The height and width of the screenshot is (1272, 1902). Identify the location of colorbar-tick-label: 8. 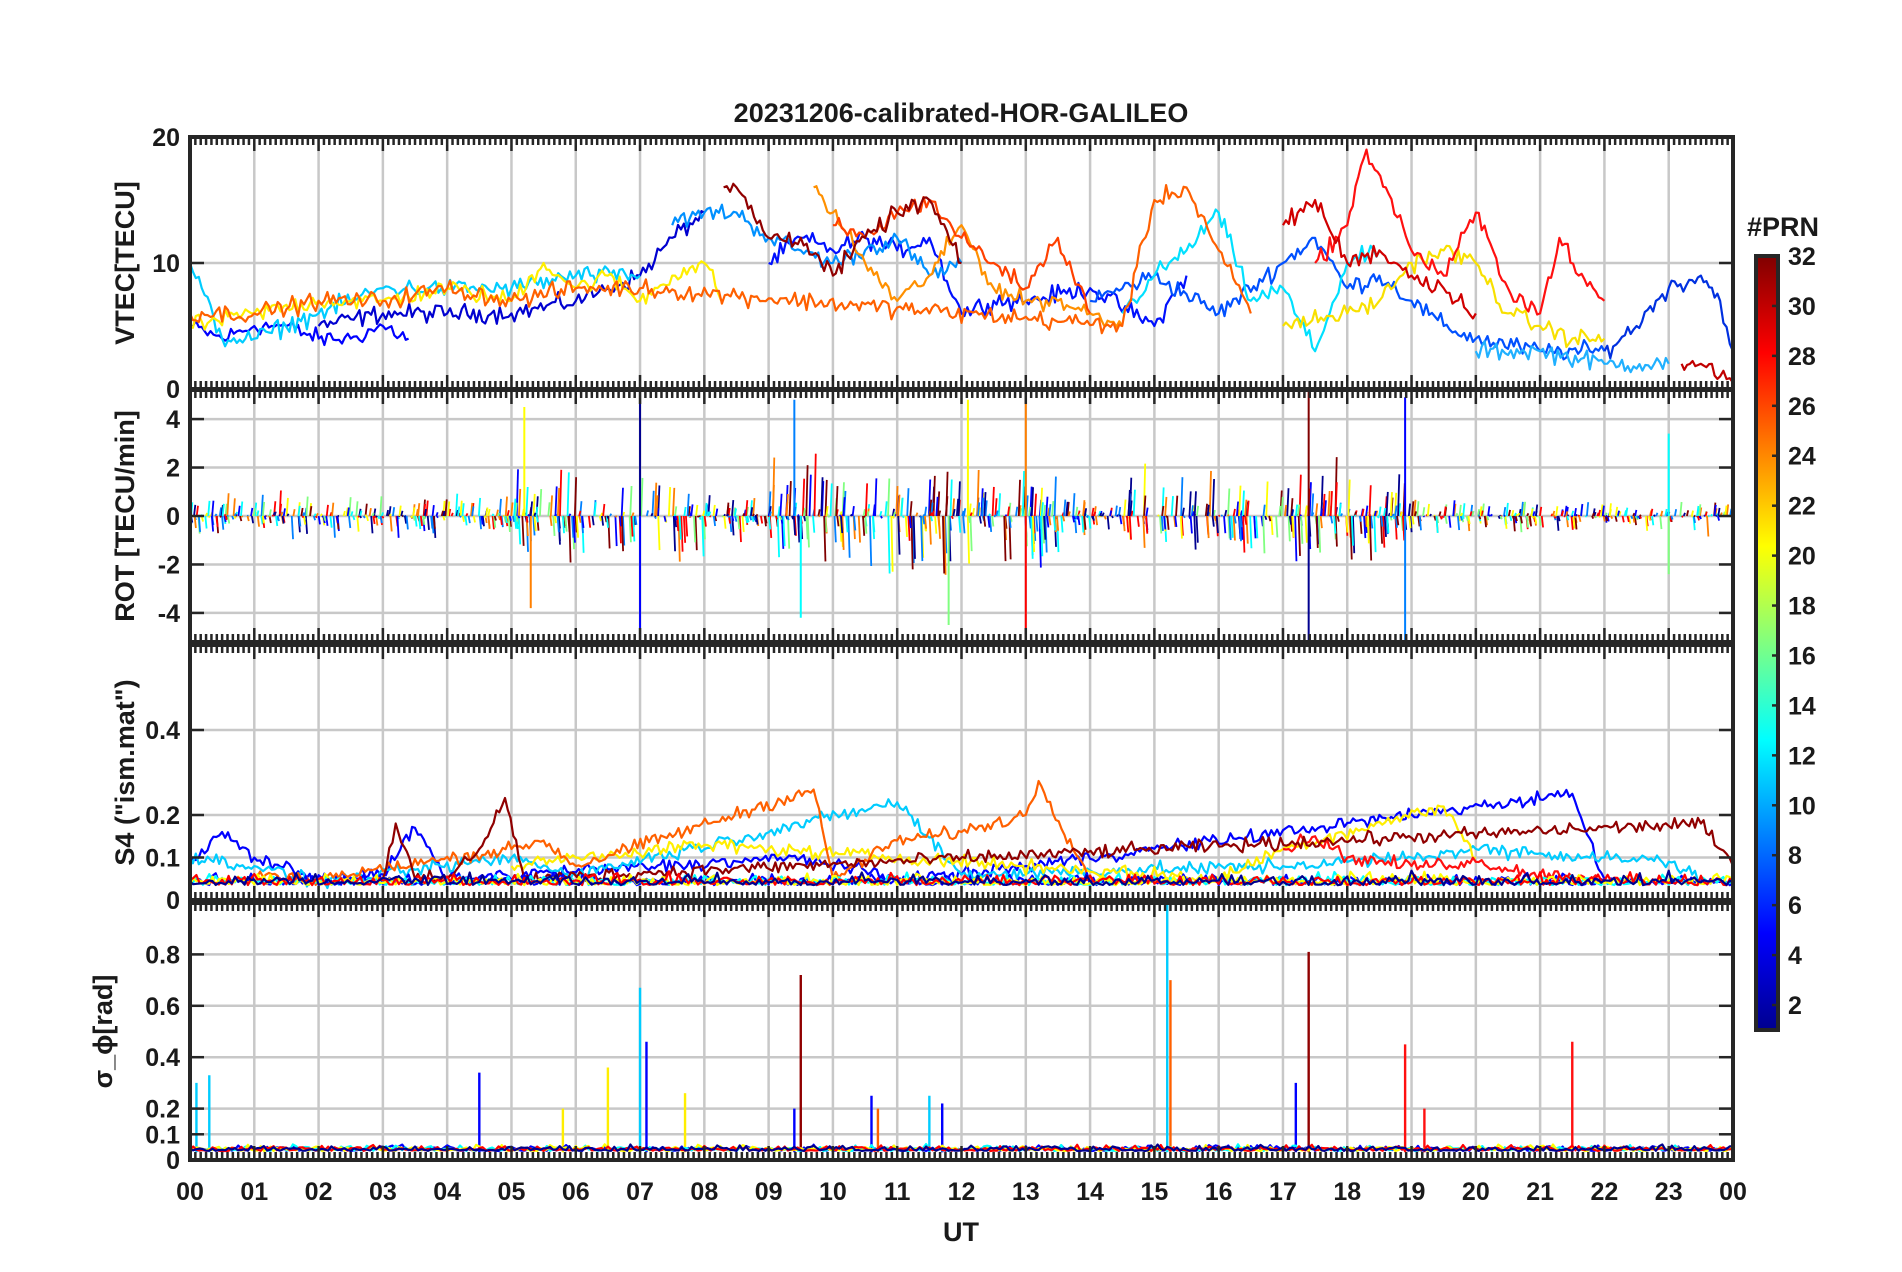
(1795, 856).